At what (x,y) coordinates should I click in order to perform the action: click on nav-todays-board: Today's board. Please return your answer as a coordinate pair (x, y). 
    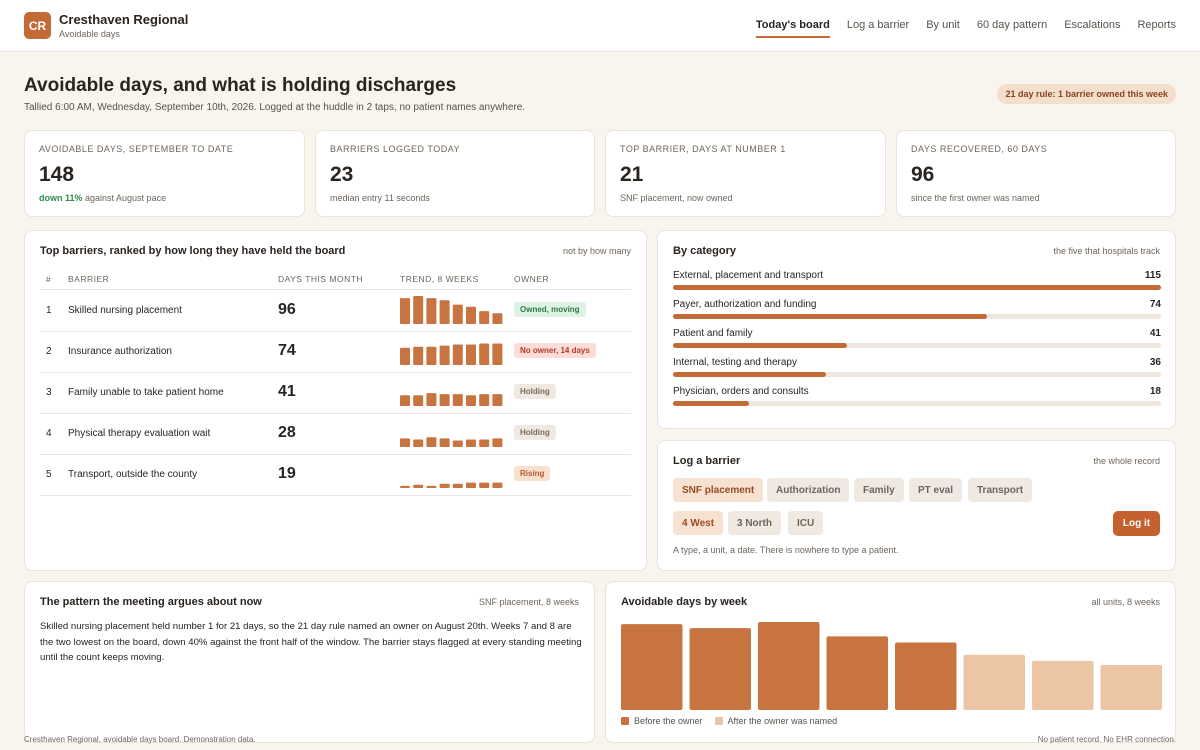
    Looking at the image, I should click on (792, 28).